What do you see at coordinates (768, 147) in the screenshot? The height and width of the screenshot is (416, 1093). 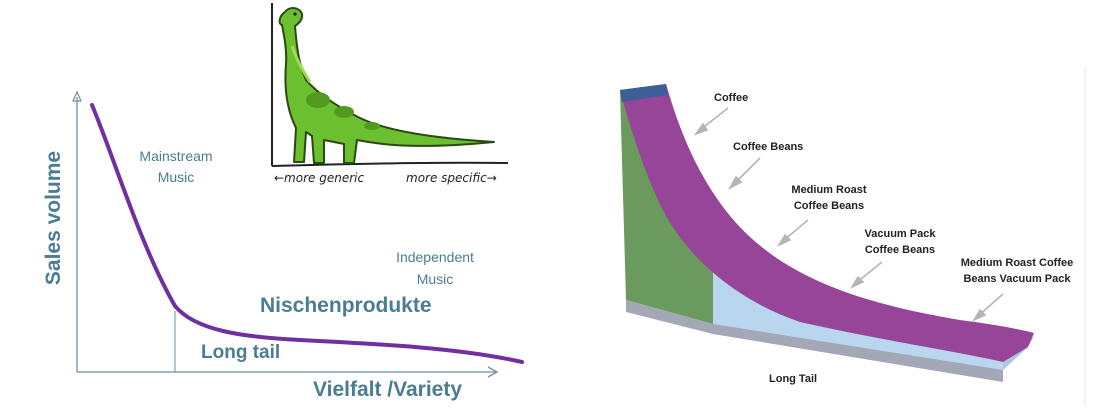 I see `coffee-beans-label: Coffee Beans` at bounding box center [768, 147].